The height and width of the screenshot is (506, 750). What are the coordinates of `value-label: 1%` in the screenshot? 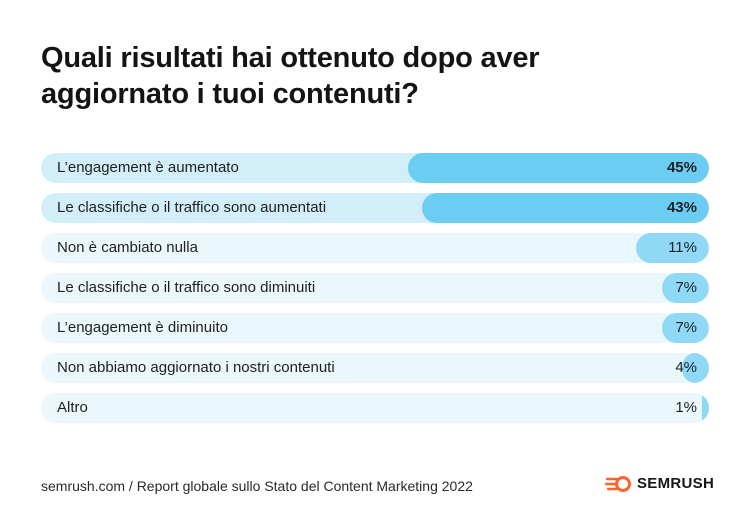 It's located at (686, 407).